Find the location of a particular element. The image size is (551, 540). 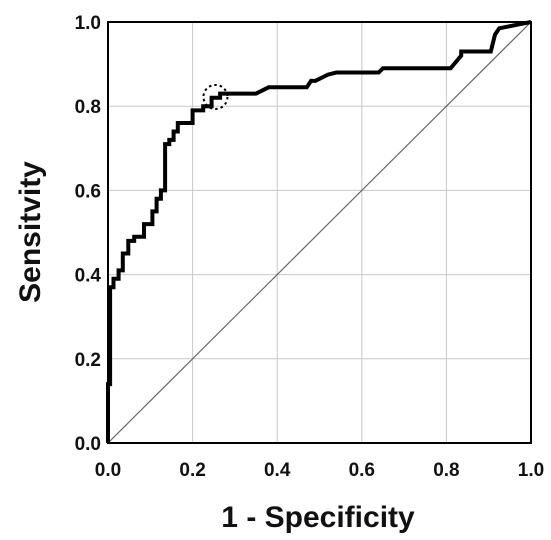

x-tick-label: 0.8 is located at coordinates (446, 470).